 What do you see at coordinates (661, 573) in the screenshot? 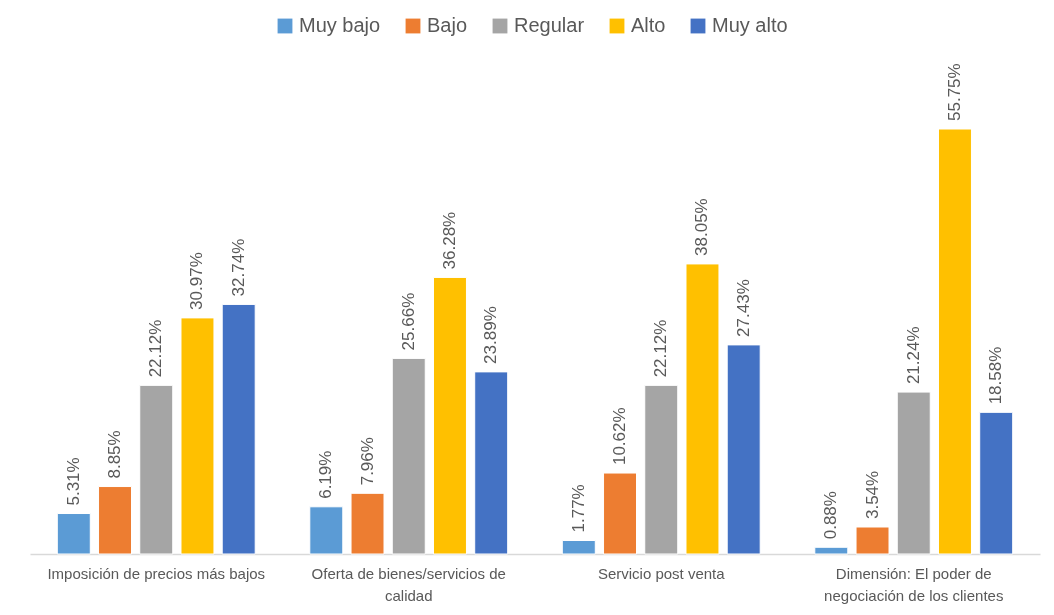
I see `x-tick-label: Servicio post venta` at bounding box center [661, 573].